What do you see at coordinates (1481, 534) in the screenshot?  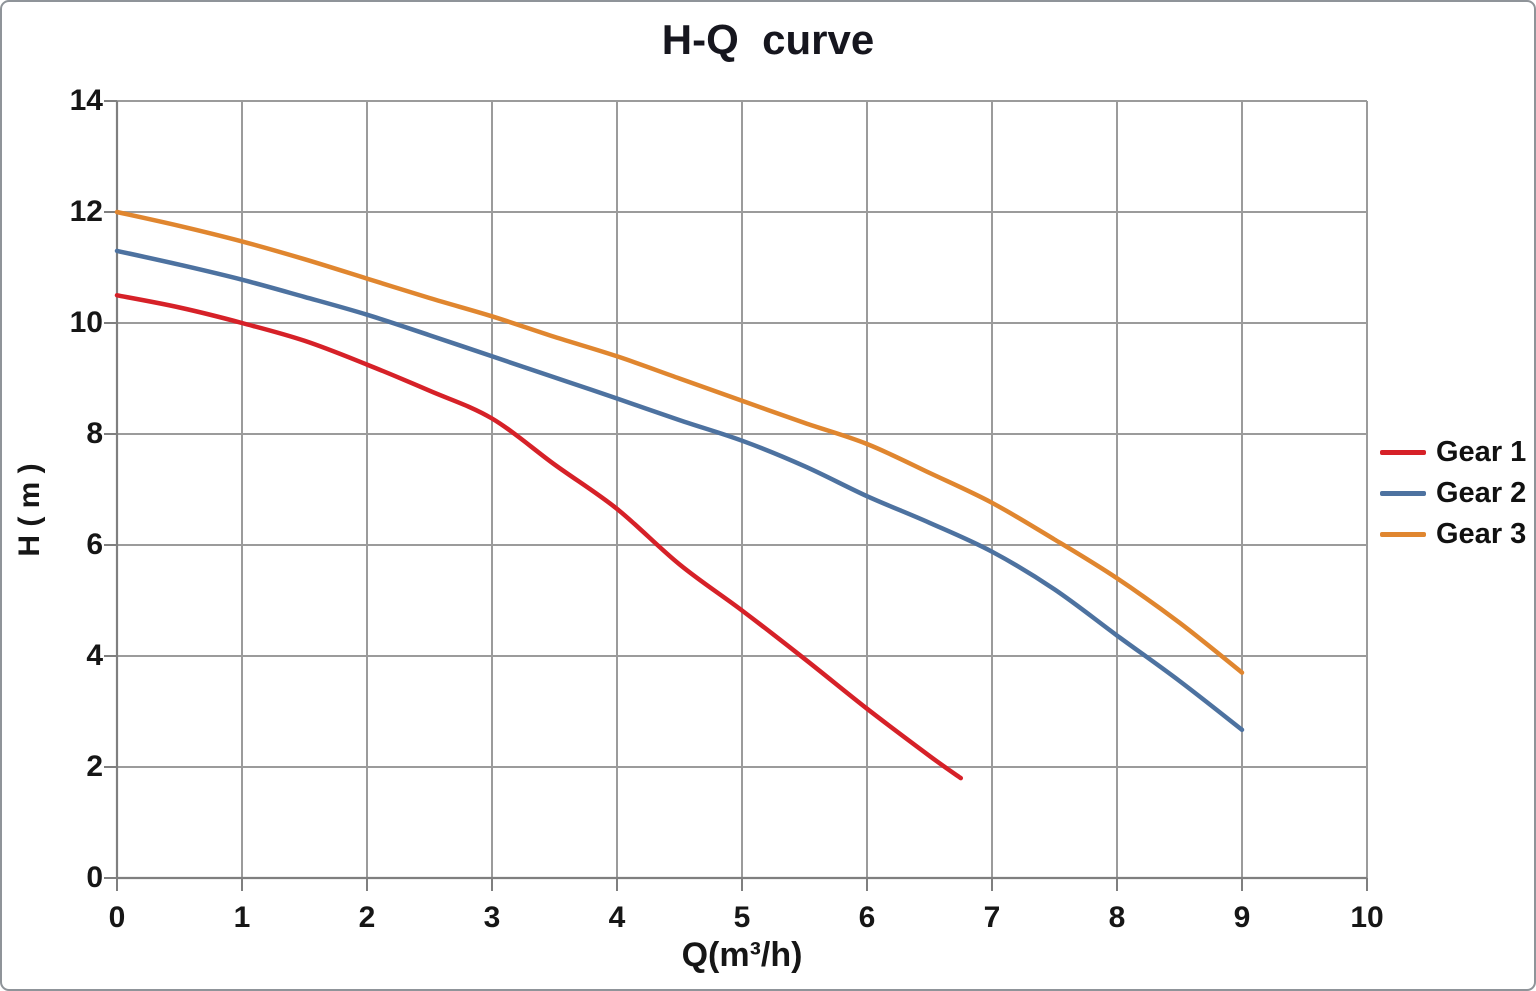 I see `legend-label: Gear 3` at bounding box center [1481, 534].